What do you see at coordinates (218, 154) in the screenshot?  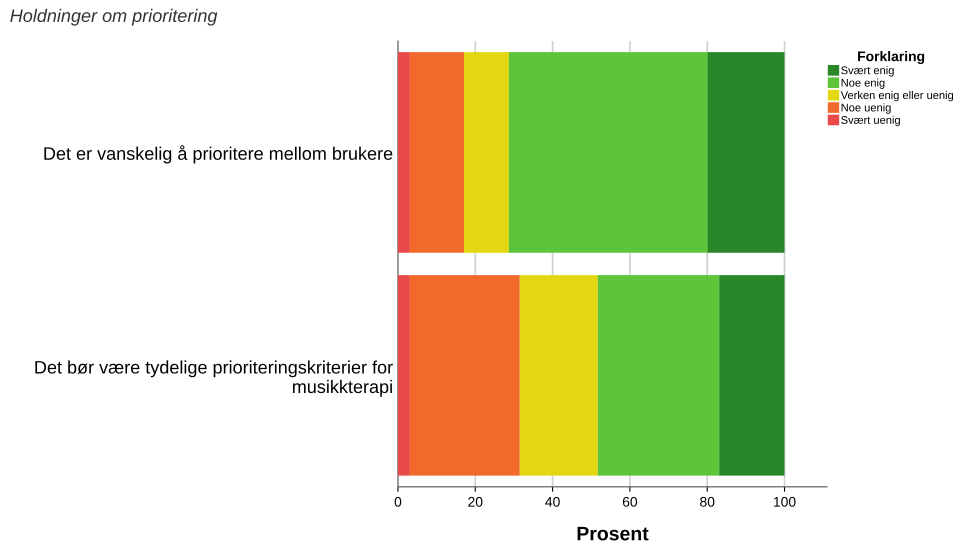 I see `y-tick-label: Det er vanskelig å prioritere mellom brukere` at bounding box center [218, 154].